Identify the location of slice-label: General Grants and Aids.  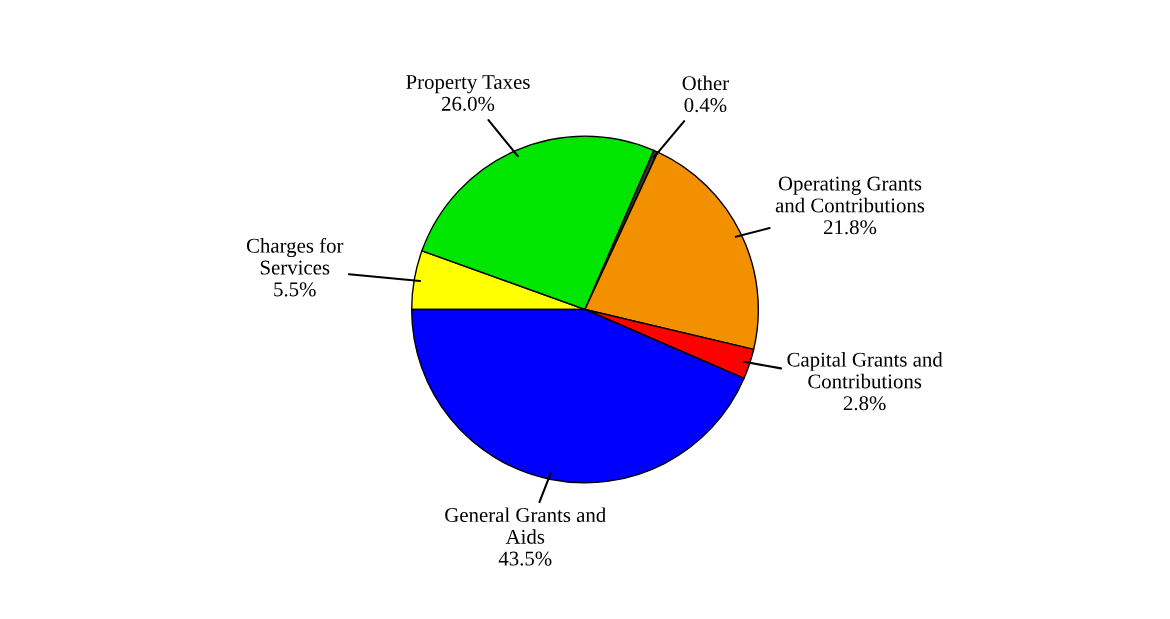
(525, 525).